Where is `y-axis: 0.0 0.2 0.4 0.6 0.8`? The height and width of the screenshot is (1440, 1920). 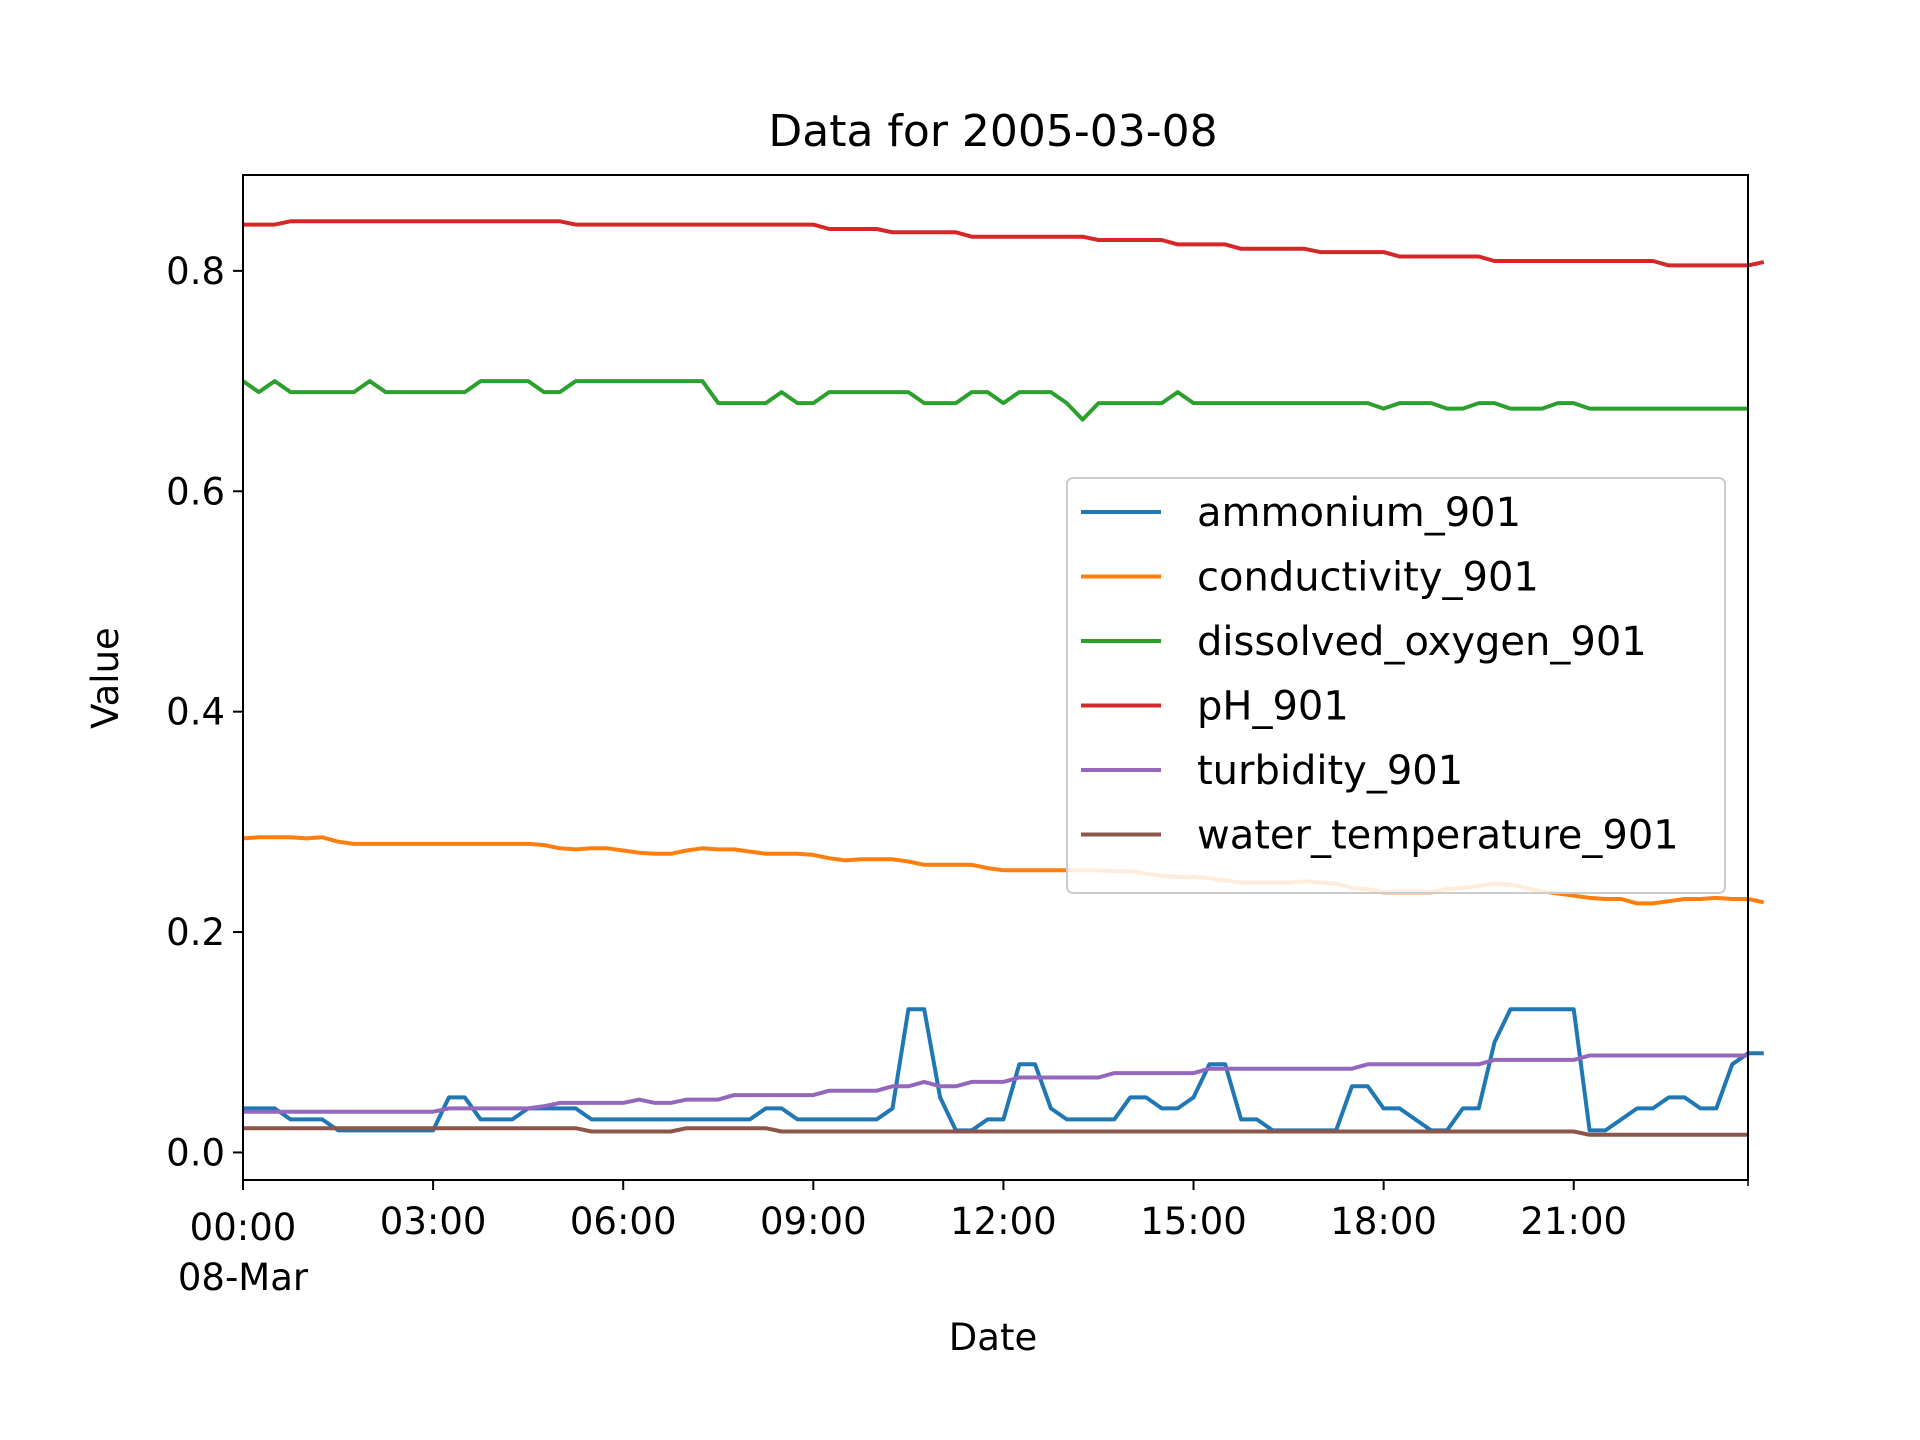
y-axis: 0.0 0.2 0.4 0.6 0.8 is located at coordinates (204, 712).